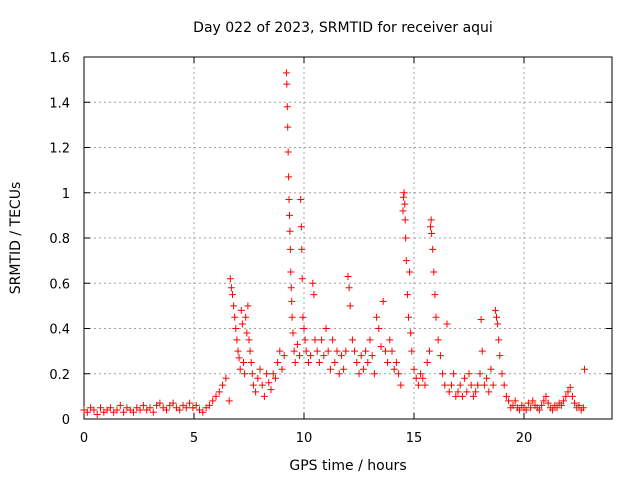 The image size is (640, 480). Describe the element at coordinates (59, 284) in the screenshot. I see `y-tick-label: 0.6` at that location.